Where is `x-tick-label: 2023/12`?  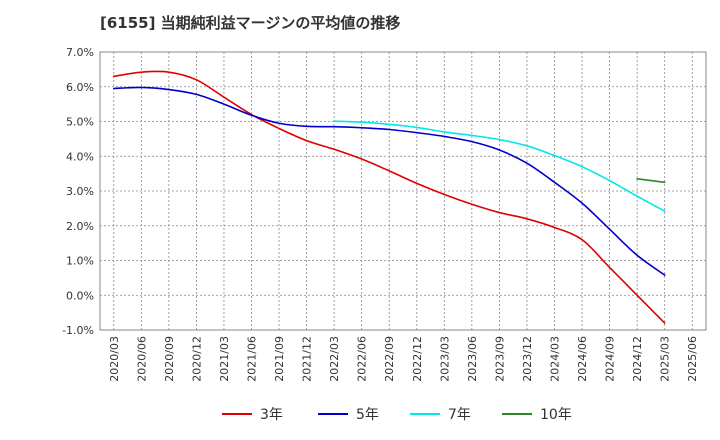
x-tick-label: 2023/12 is located at coordinates (527, 359).